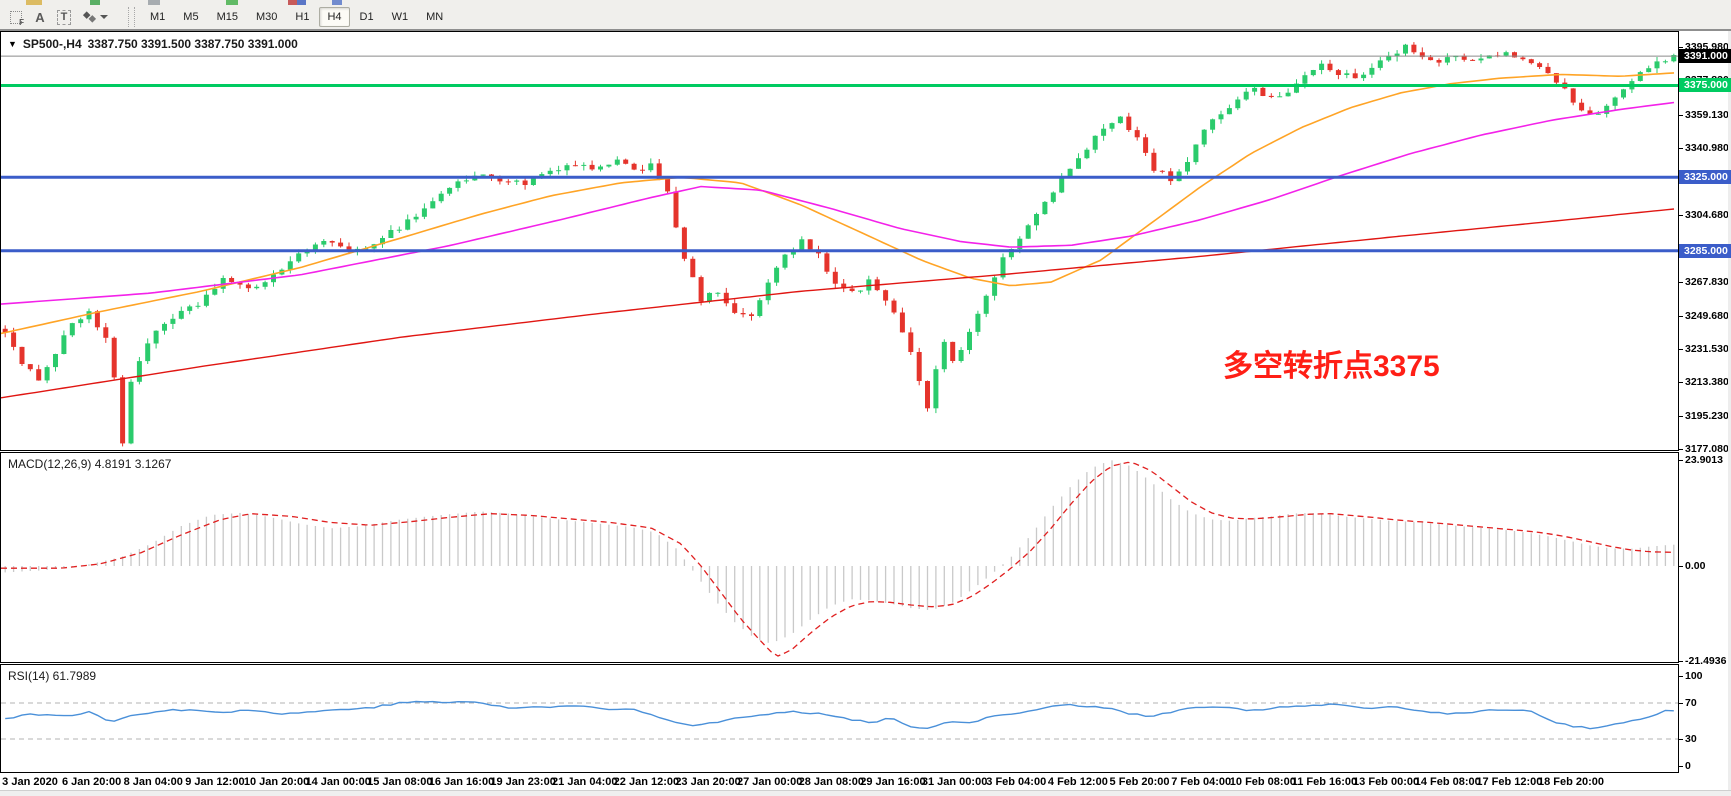 This screenshot has height=796, width=1731. Describe the element at coordinates (192, 44) in the screenshot. I see `ohlc-values: 3387.750 3391.500 3387.750 3391.000` at that location.